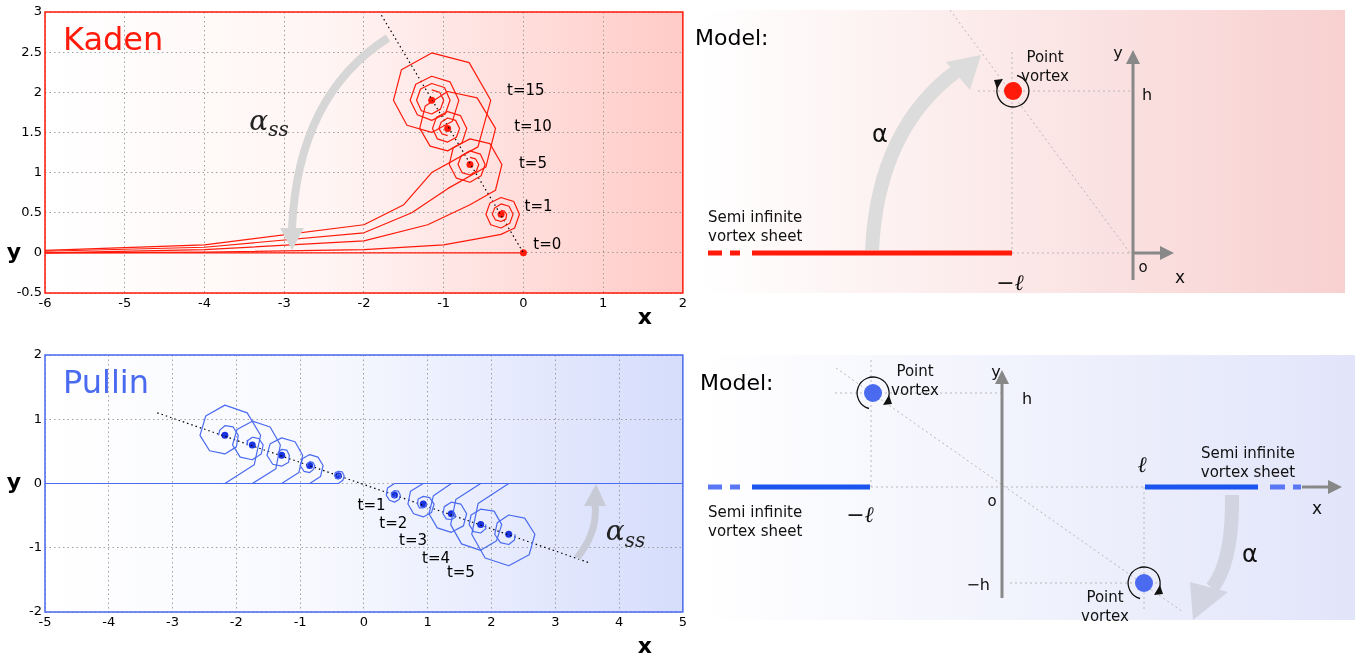  I want to click on annotation: t=0, so click(547, 243).